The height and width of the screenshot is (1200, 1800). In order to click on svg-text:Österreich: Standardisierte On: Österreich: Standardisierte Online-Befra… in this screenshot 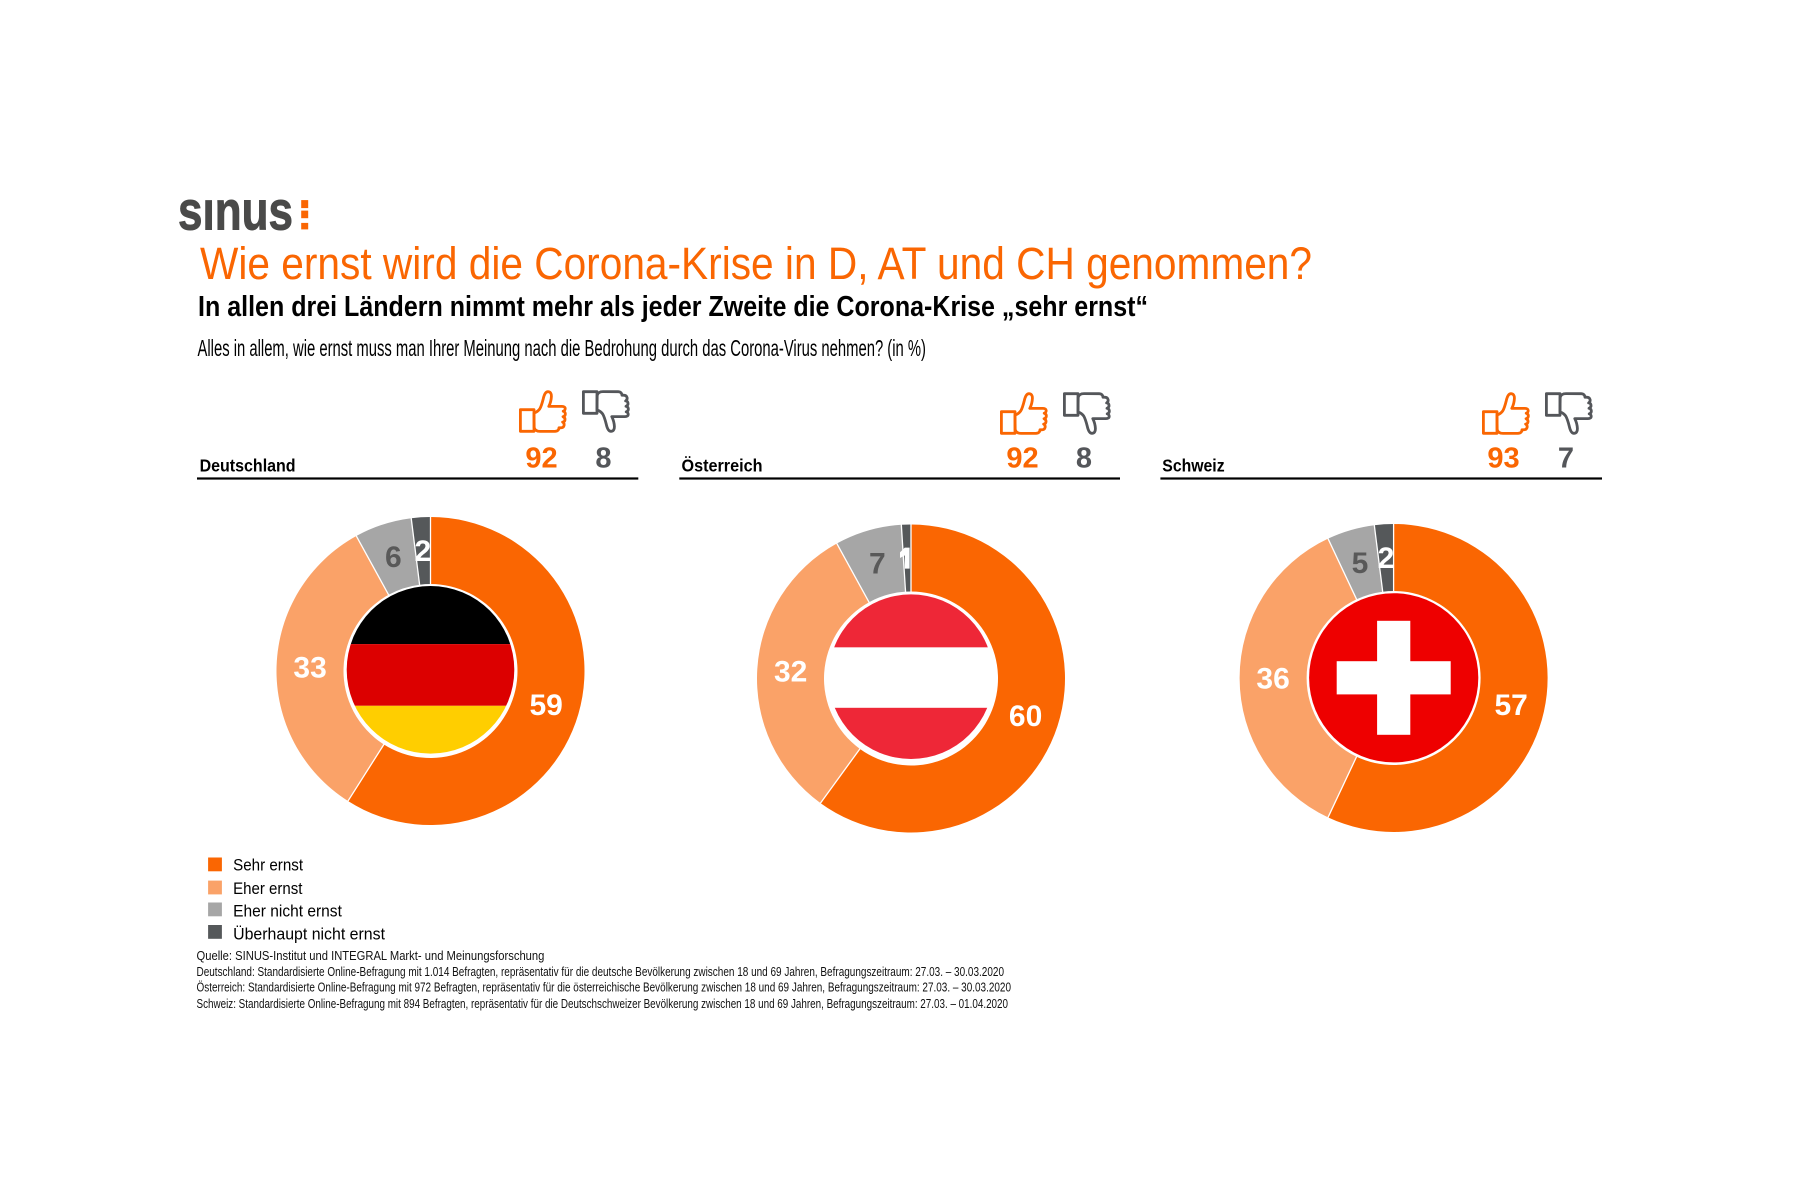, I will do `click(604, 987)`.